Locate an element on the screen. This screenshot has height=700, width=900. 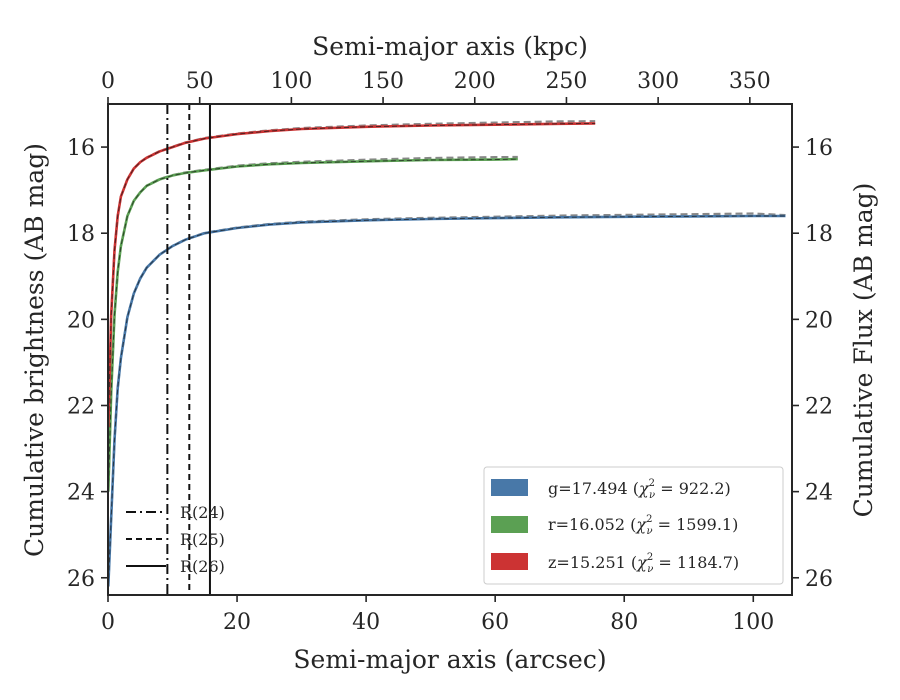
x-axis-title: Semi-major axis (arcsec) is located at coordinates (449, 659).